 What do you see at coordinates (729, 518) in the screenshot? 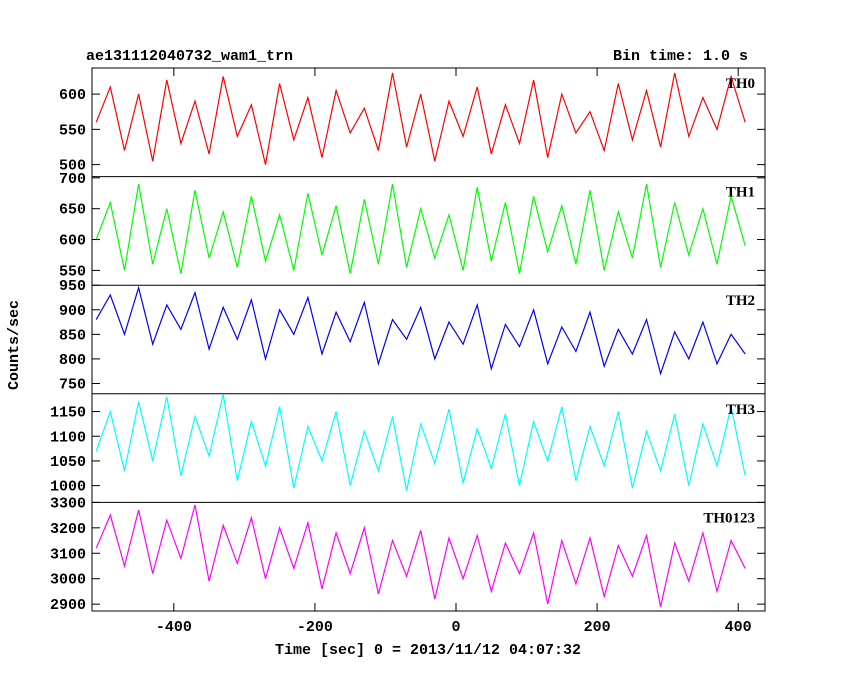
I see `panel-label: TH0123` at bounding box center [729, 518].